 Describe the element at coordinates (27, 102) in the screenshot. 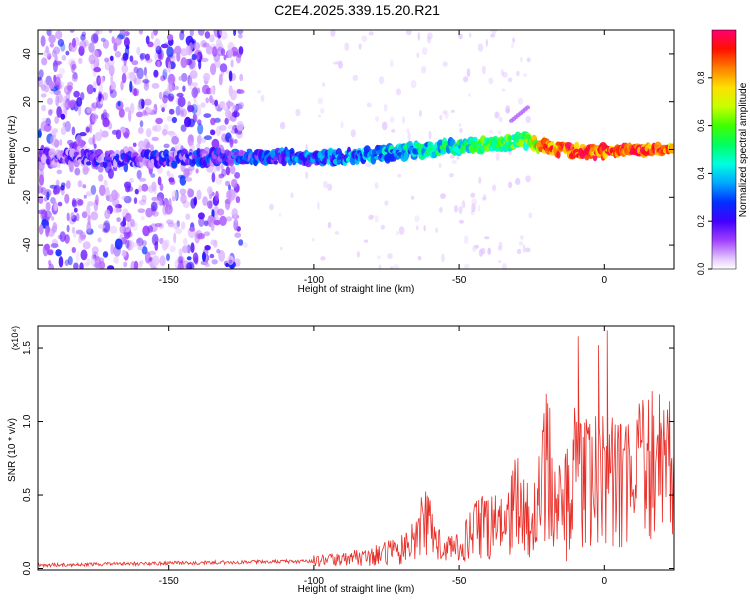

I see `y-tick-label: 20` at that location.